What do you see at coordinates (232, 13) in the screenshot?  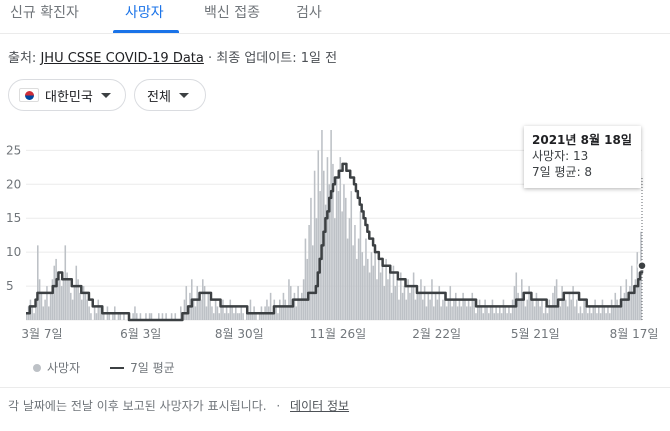 I see `tab-vaccinations: 백신 접종` at bounding box center [232, 13].